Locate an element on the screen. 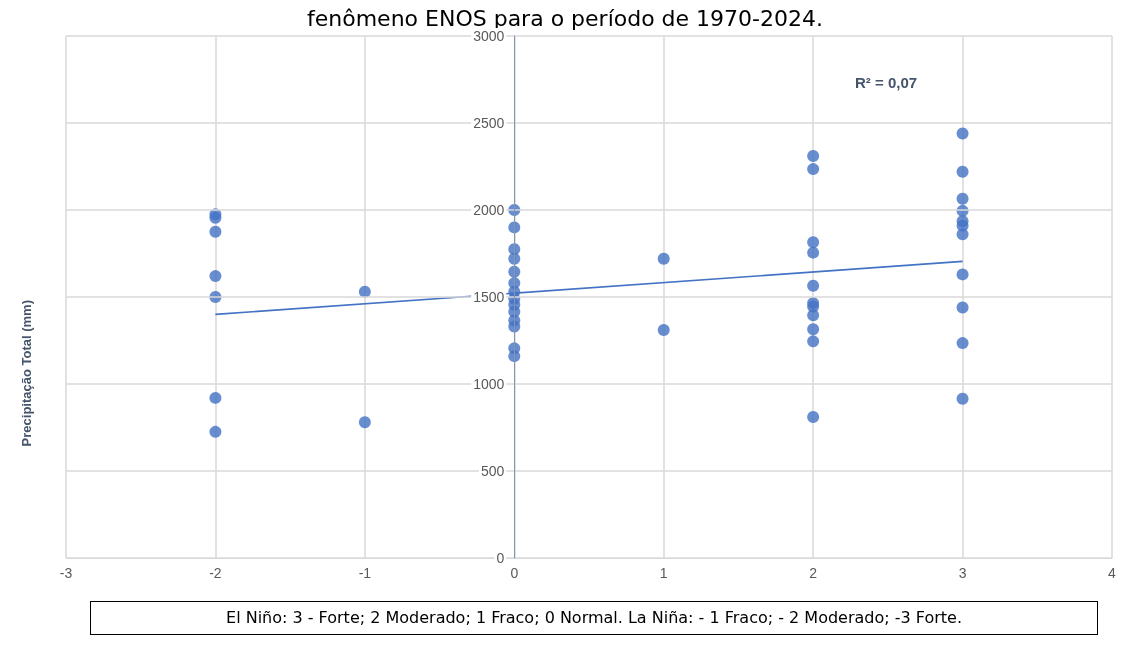 This screenshot has width=1130, height=650. x-tick-label: 3 is located at coordinates (962, 573).